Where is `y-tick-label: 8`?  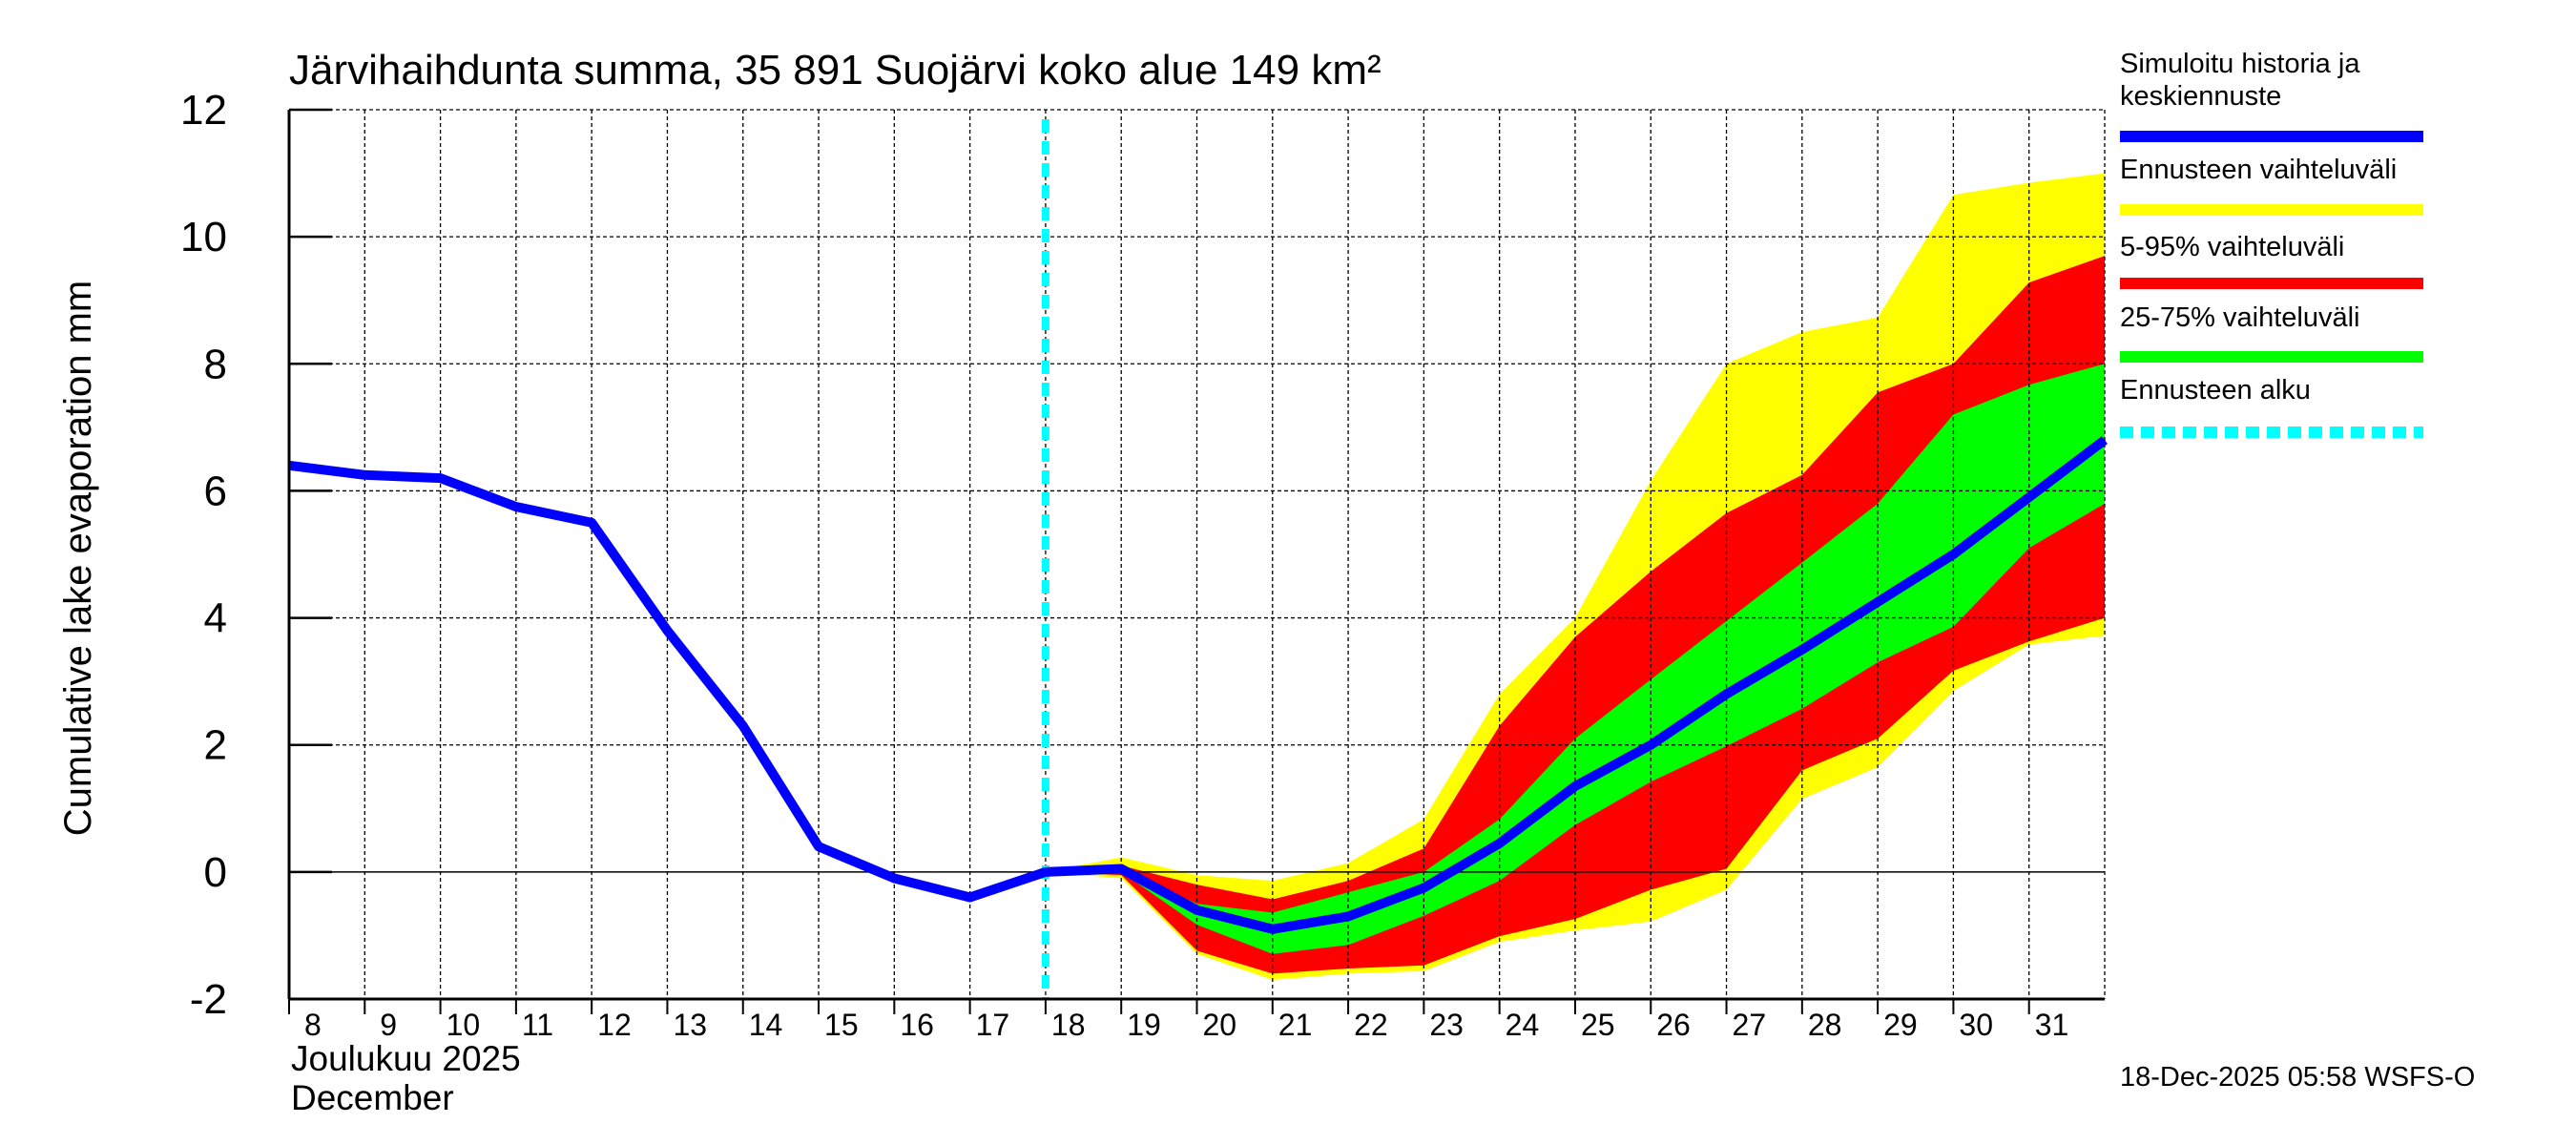
y-tick-label: 8 is located at coordinates (215, 364).